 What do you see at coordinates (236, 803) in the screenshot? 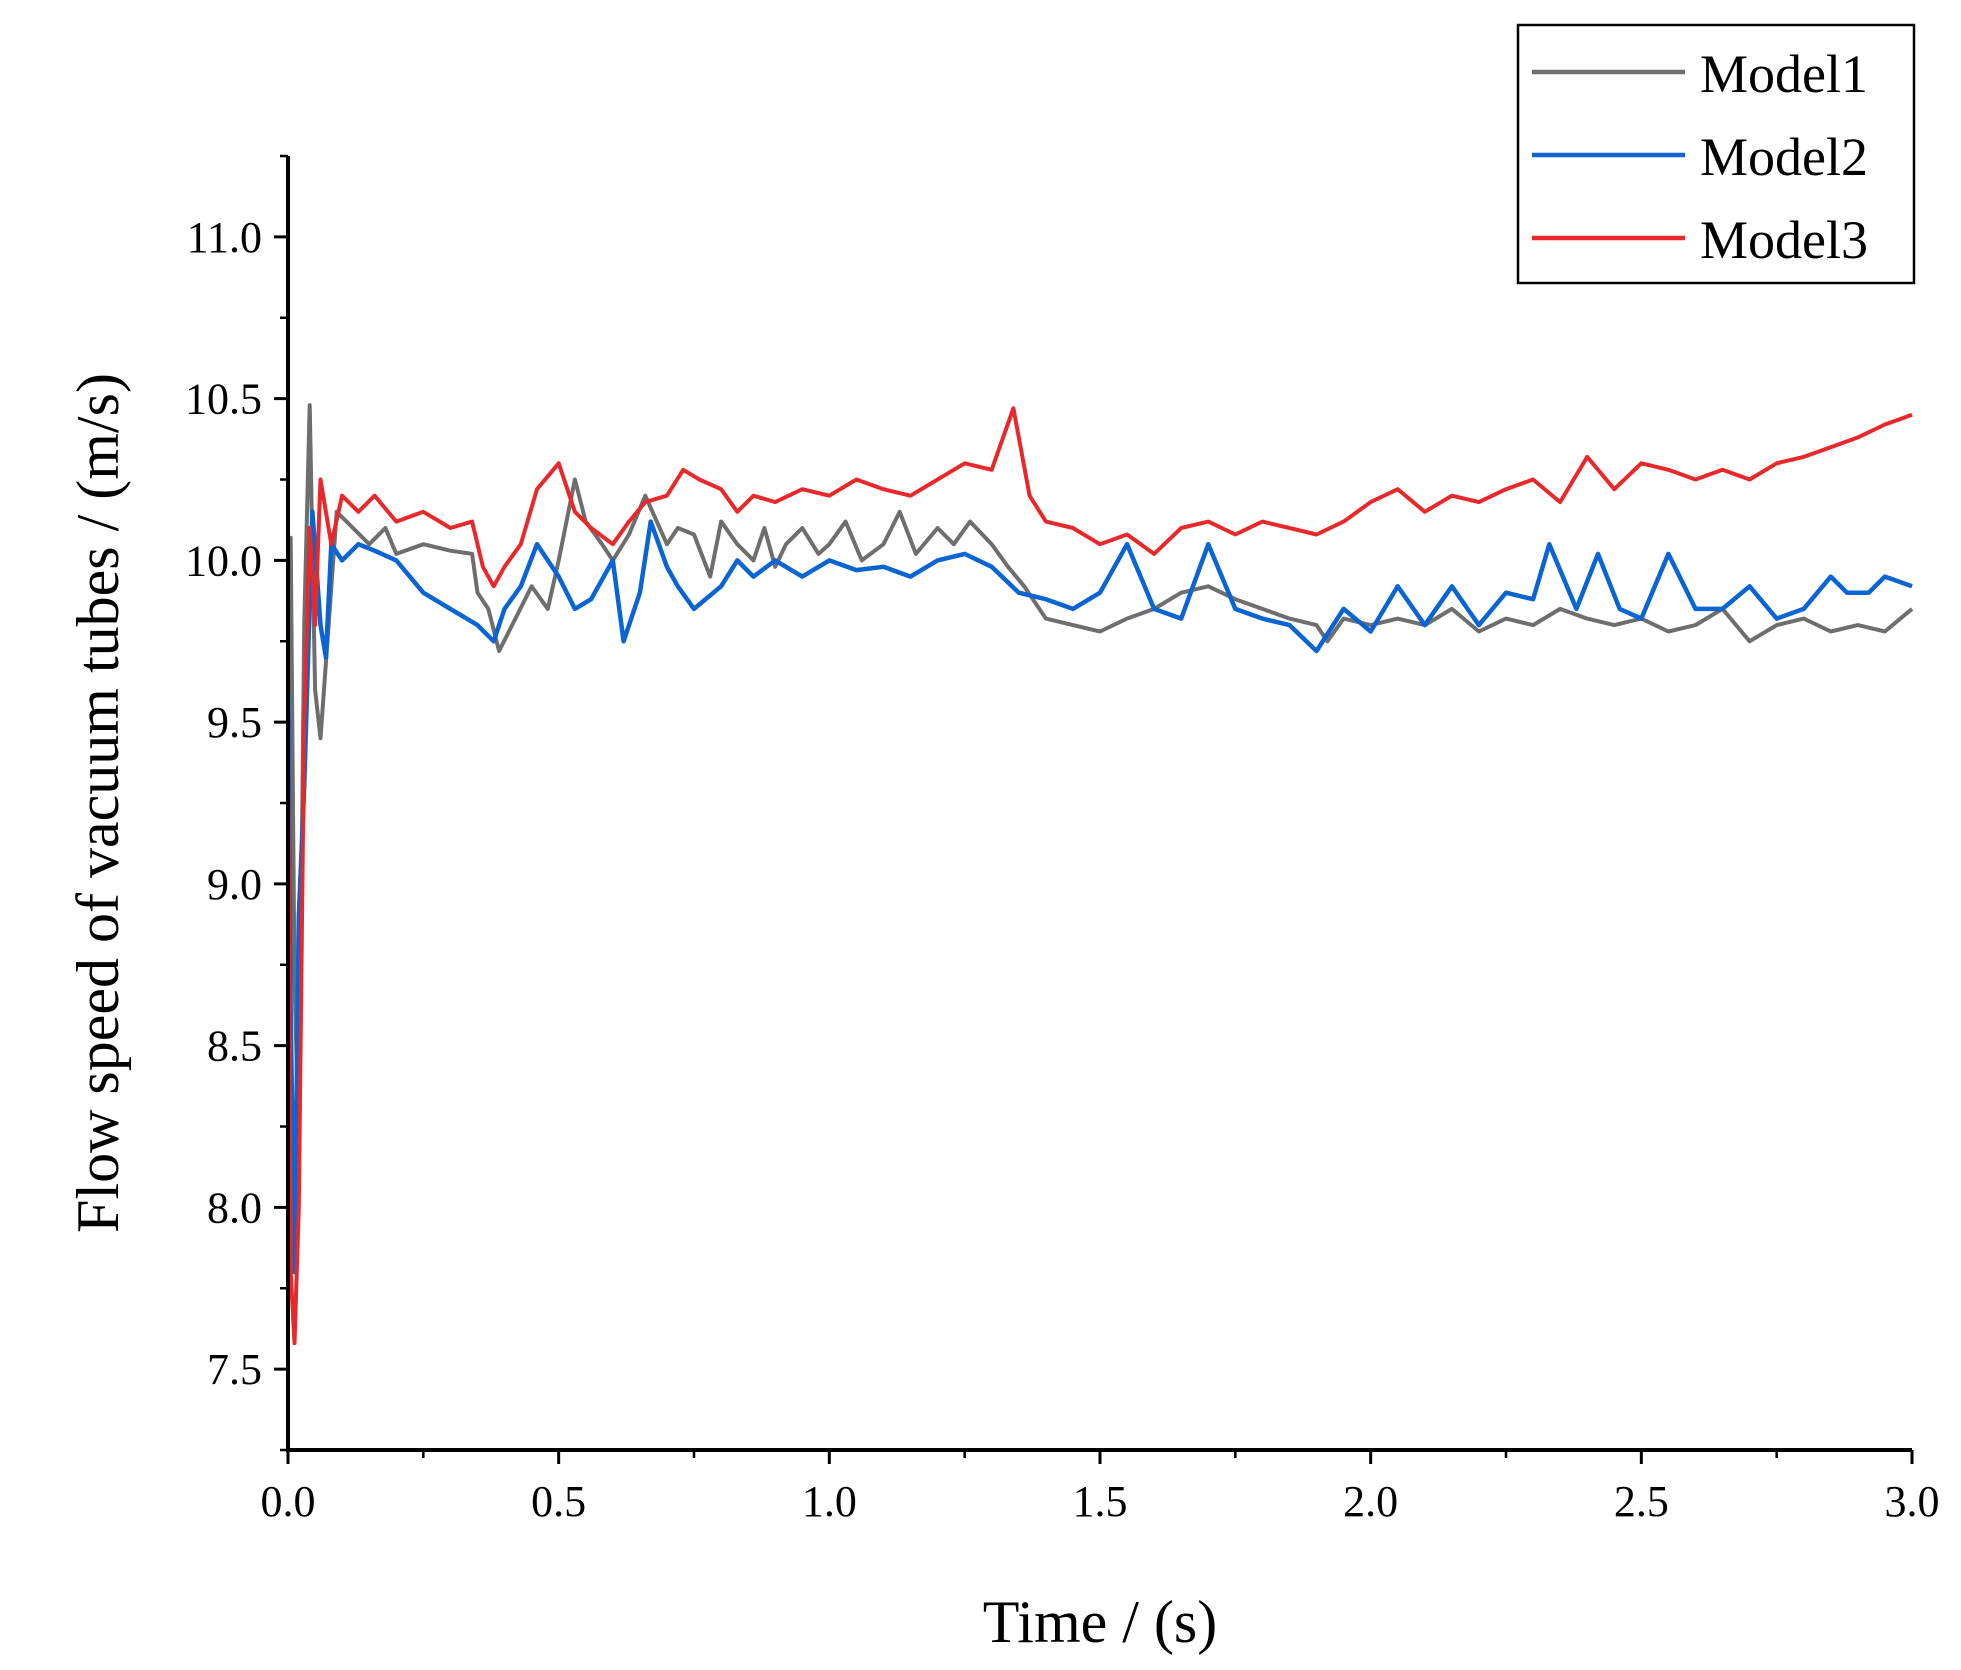
I see `y-ticks: 7.5 8.0 8.5 9.0 9.5 10.0 10.5 11.0` at bounding box center [236, 803].